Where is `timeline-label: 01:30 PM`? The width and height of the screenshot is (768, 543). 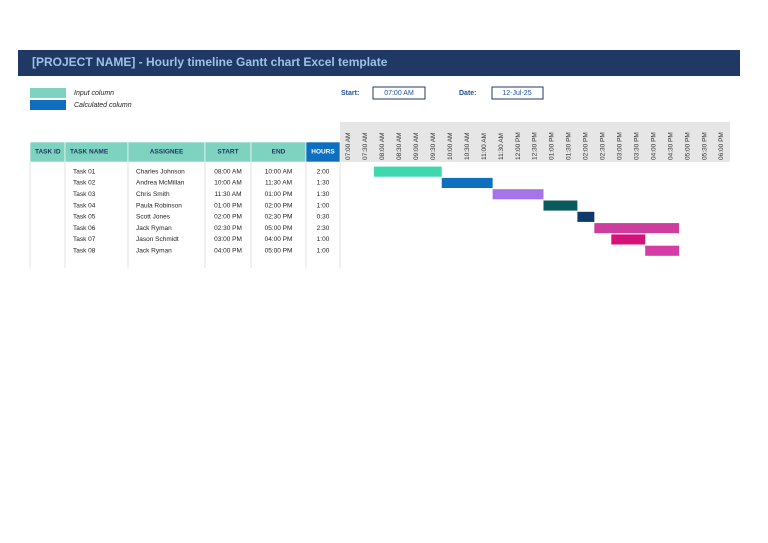 timeline-label: 01:30 PM is located at coordinates (569, 146).